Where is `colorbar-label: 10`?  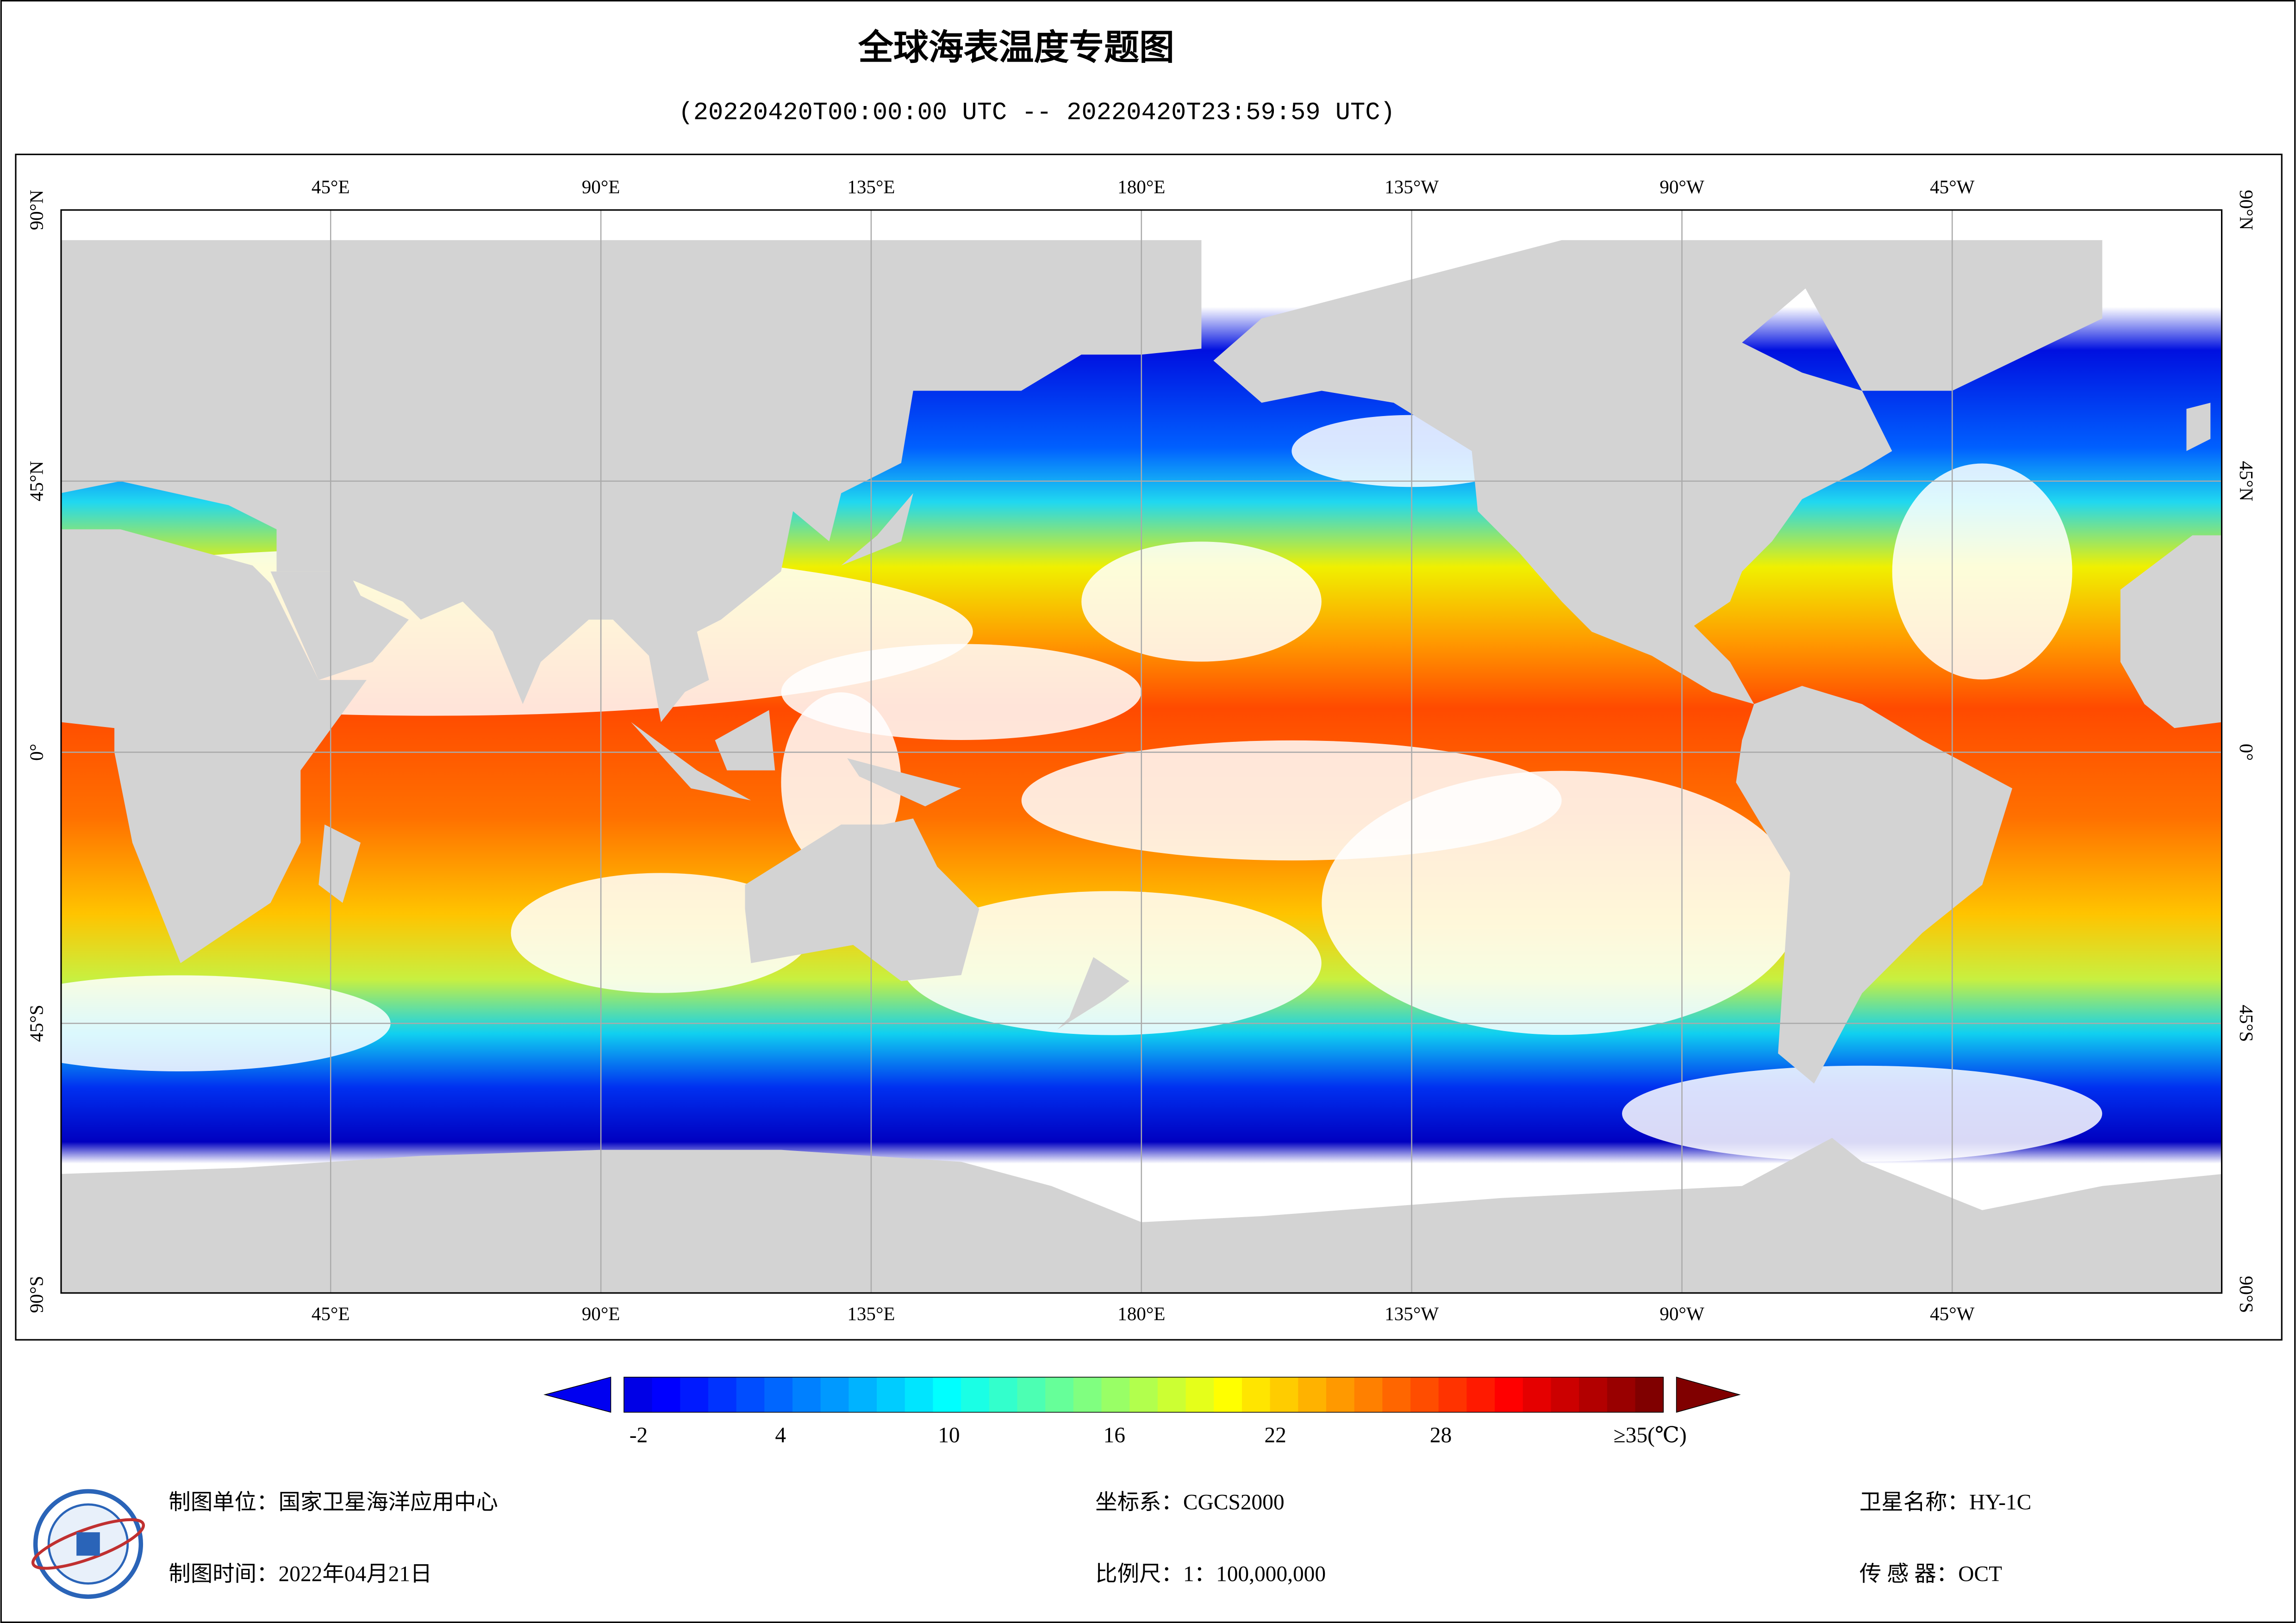 colorbar-label: 10 is located at coordinates (949, 1435).